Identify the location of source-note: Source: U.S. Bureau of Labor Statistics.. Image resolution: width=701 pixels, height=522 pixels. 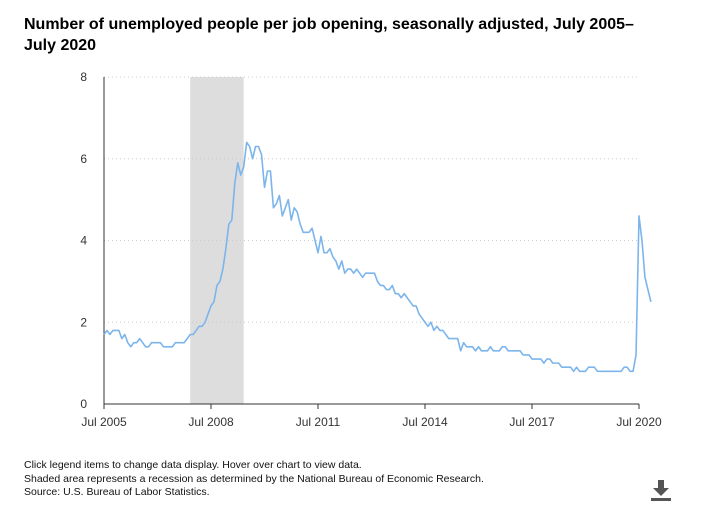
(117, 492).